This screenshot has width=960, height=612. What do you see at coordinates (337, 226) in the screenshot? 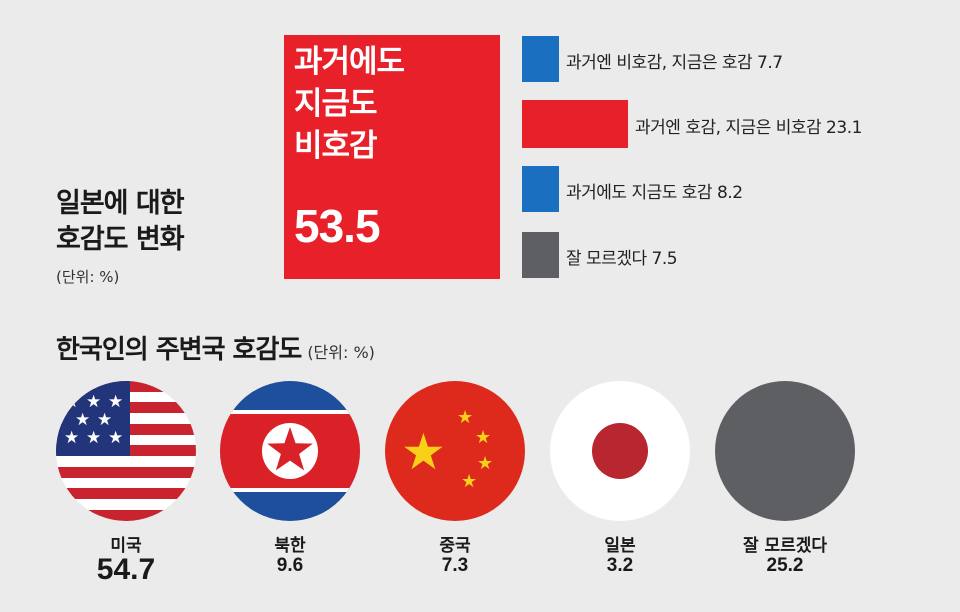
I see `highlight-value: 53.5` at bounding box center [337, 226].